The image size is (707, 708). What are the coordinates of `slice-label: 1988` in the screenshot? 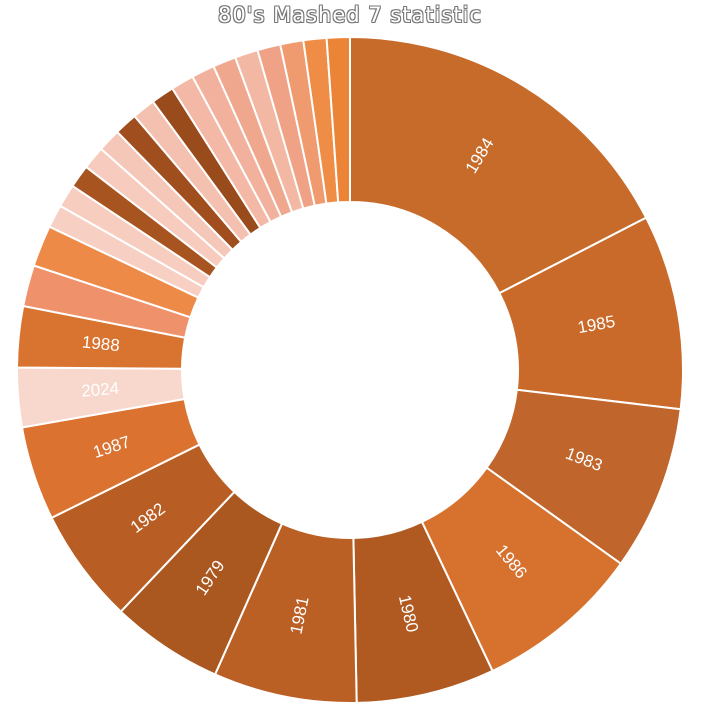 It's located at (101, 343).